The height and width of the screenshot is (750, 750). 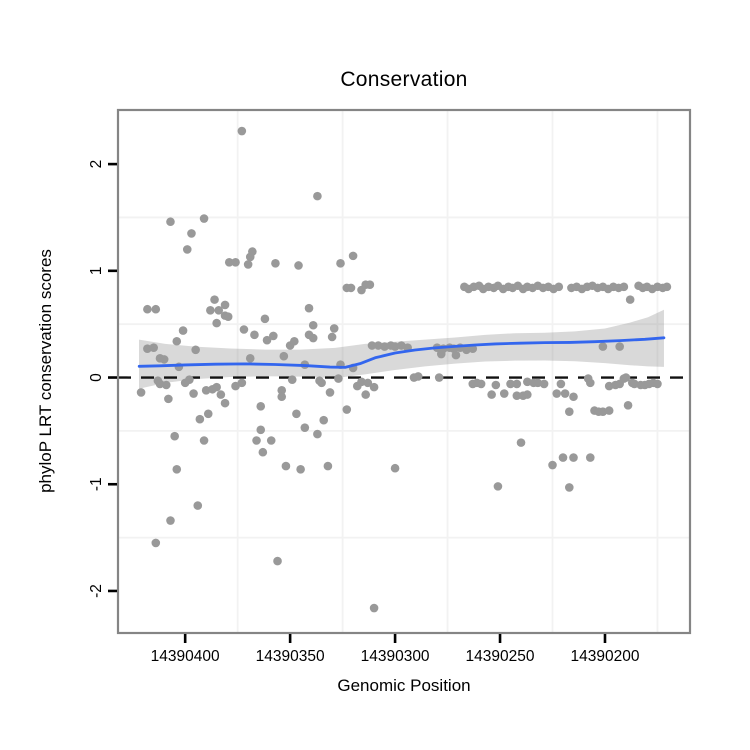 I want to click on x-tick-label: 14390400, so click(x=185, y=656).